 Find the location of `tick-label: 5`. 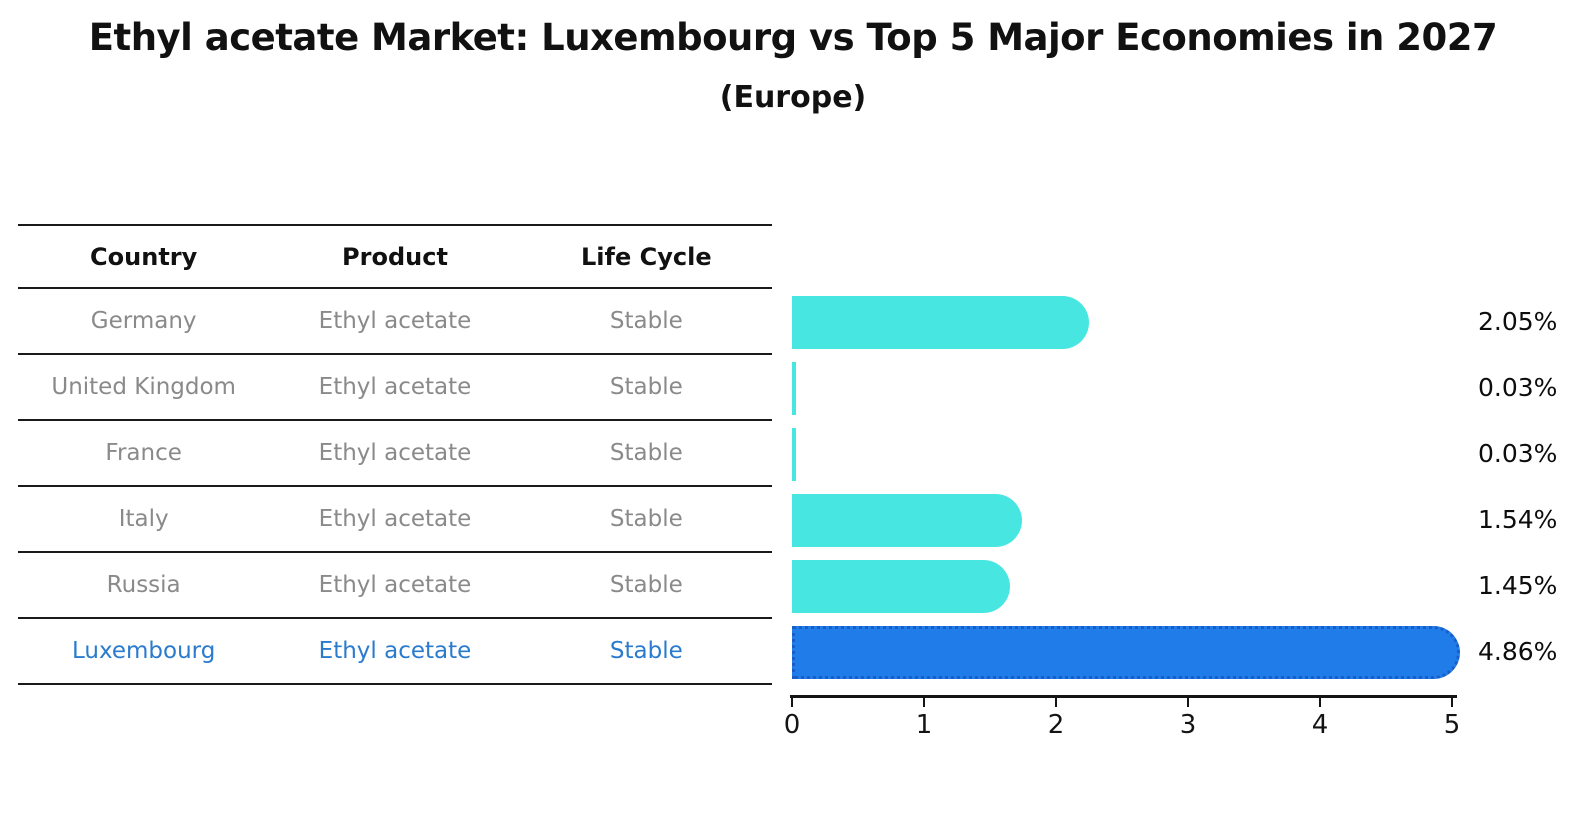

tick-label: 5 is located at coordinates (1452, 725).